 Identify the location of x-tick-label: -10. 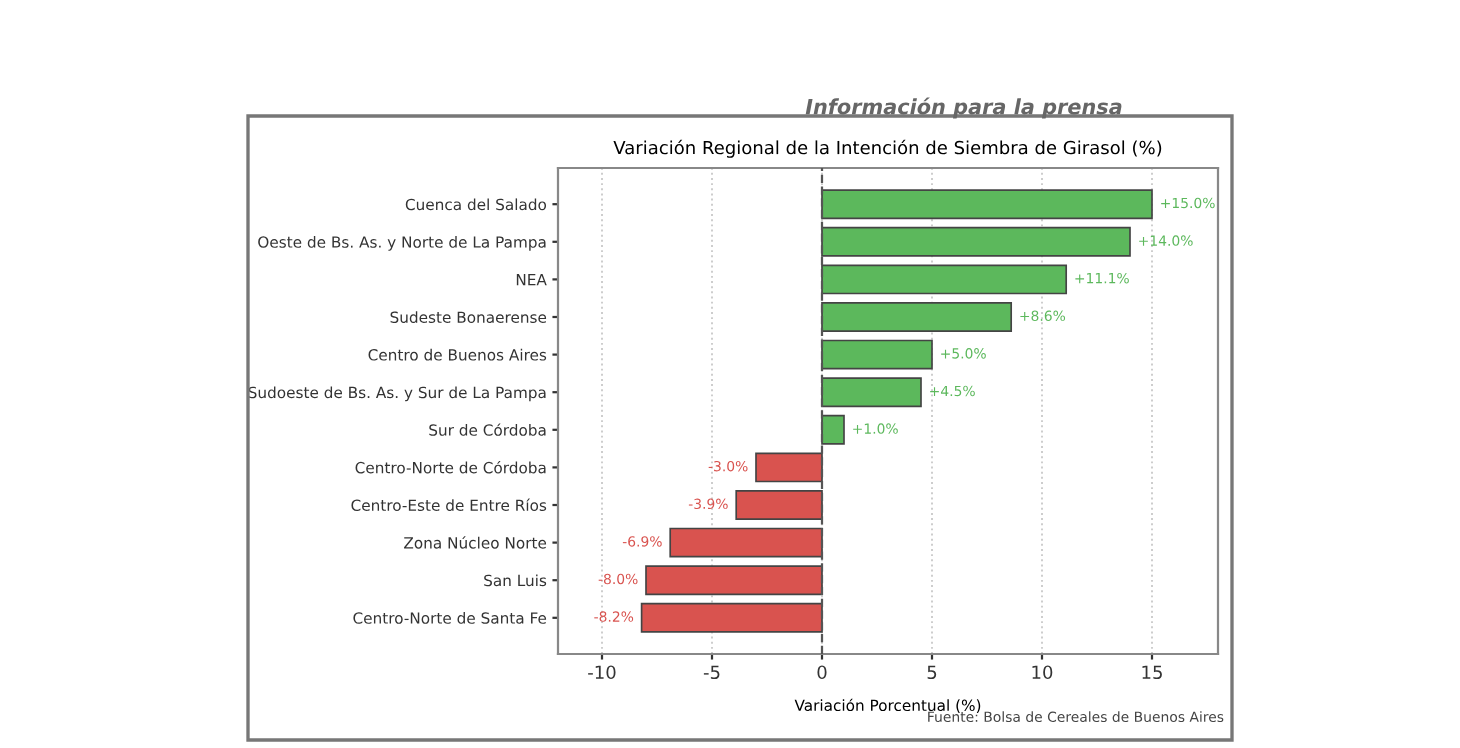
(602, 672).